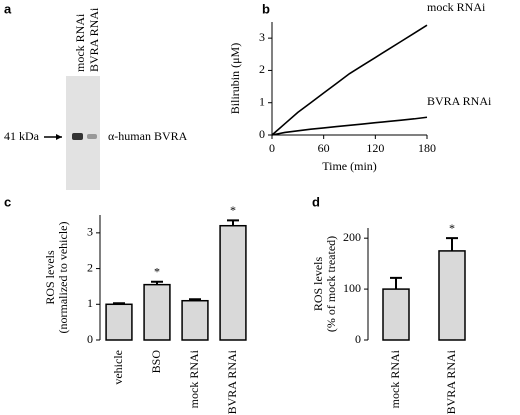 The image size is (520, 415). What do you see at coordinates (352, 288) in the screenshot?
I see `y-tick-label: 100` at bounding box center [352, 288].